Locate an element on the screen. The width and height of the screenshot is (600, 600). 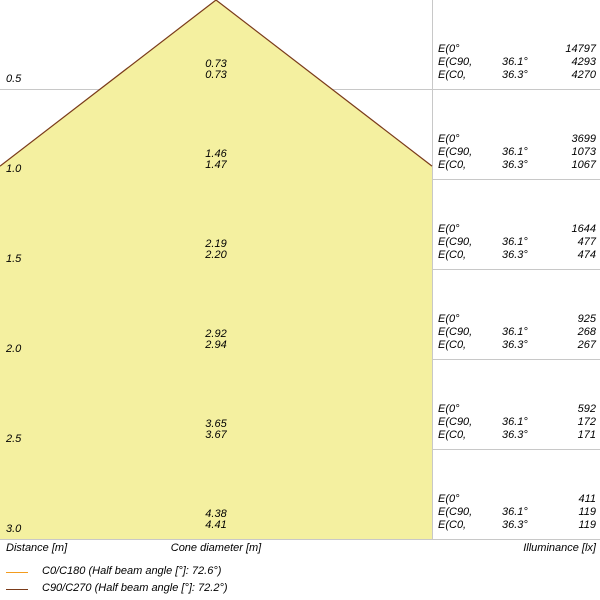
illuminance-value: 592 is located at coordinates (586, 409).